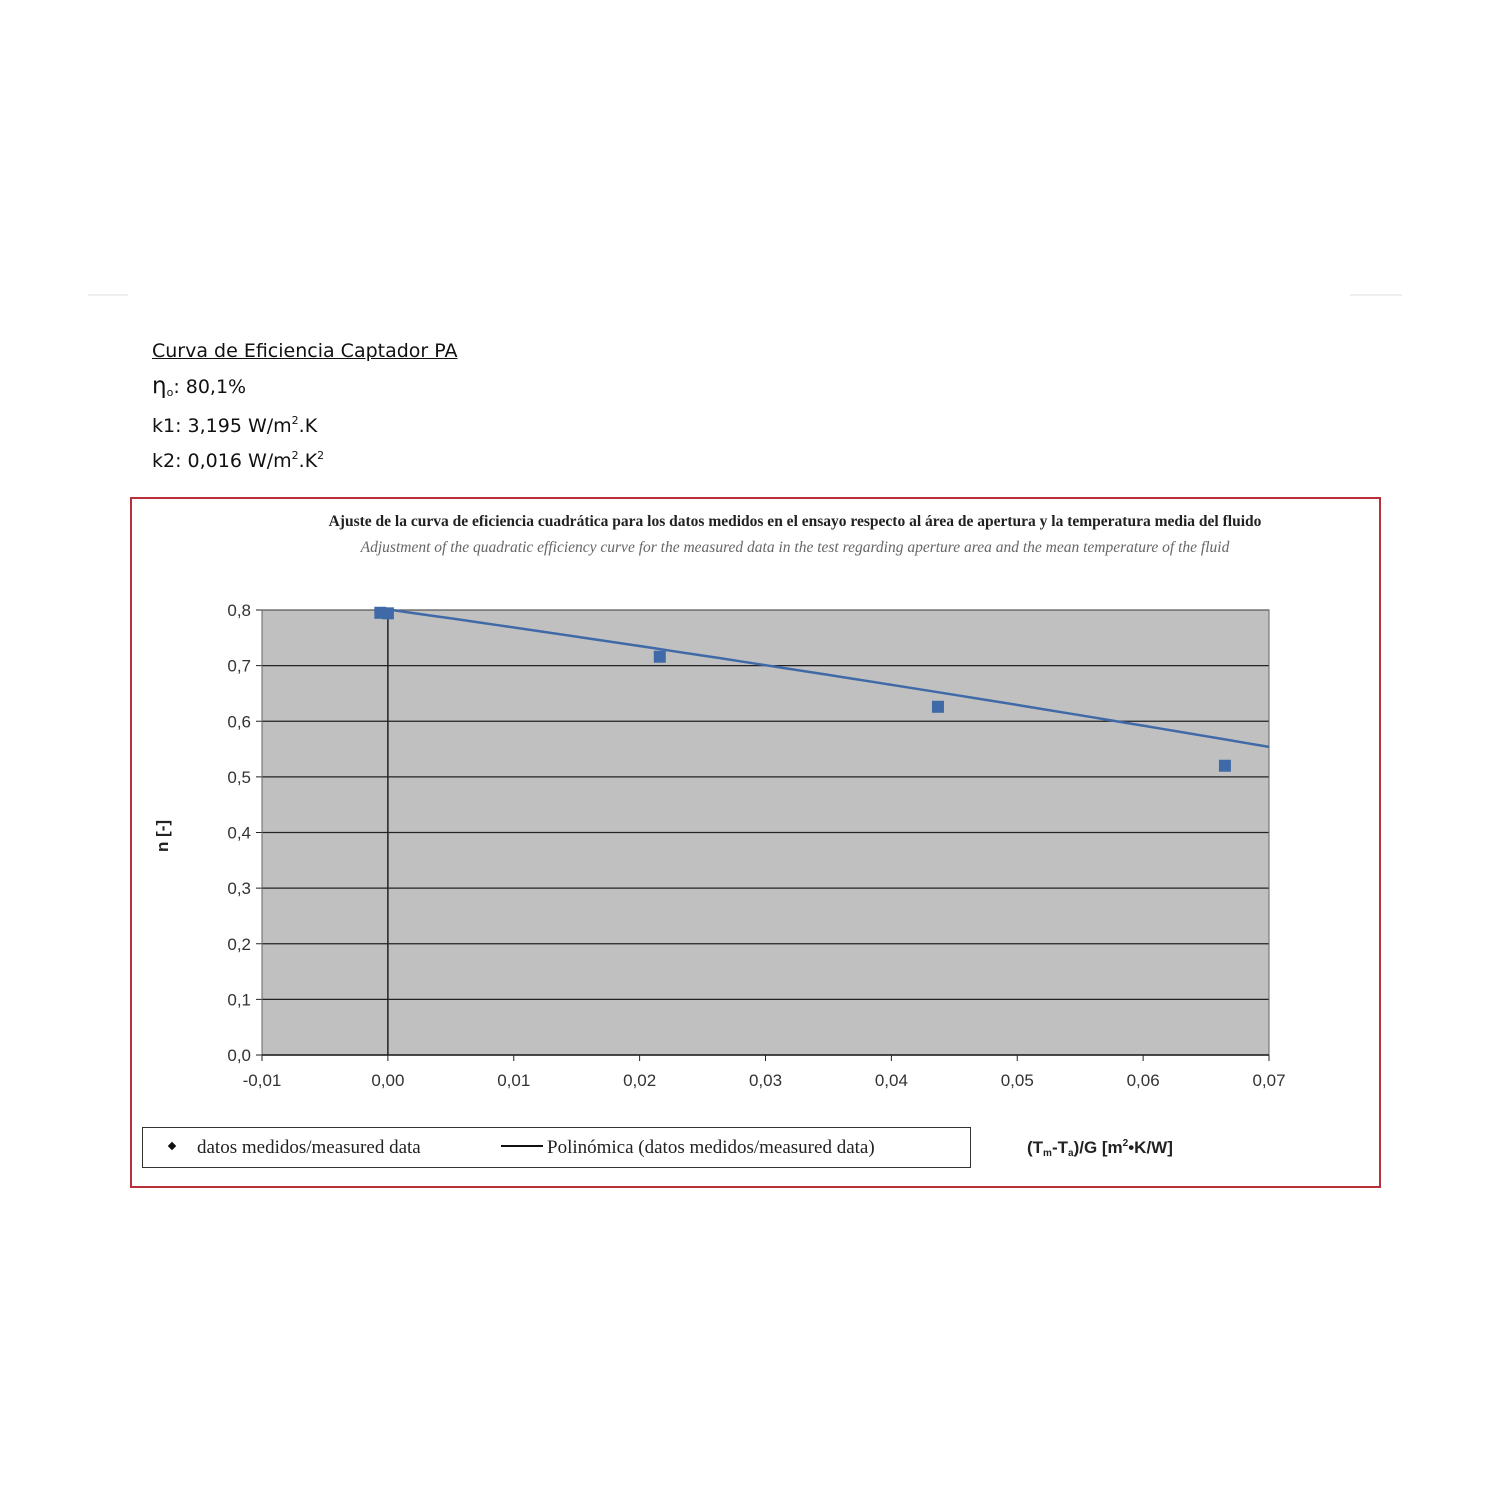 The width and height of the screenshot is (1500, 1500). Describe the element at coordinates (1143, 1080) in the screenshot. I see `x-tick-label: 0,06` at that location.